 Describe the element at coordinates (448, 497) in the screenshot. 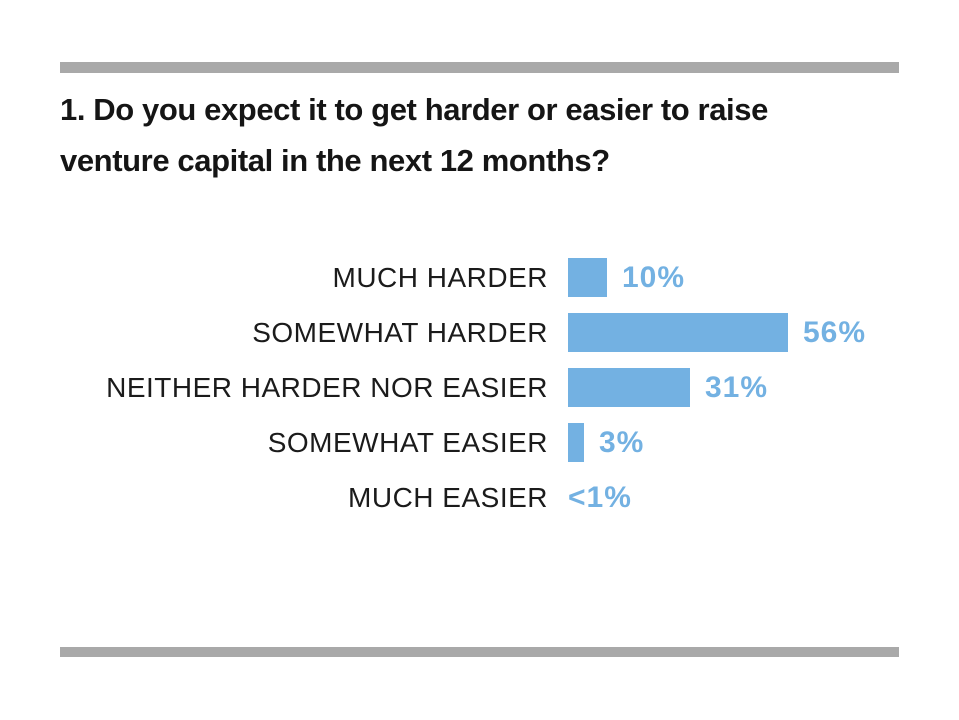

I see `category-label: MUCH EASIER` at that location.